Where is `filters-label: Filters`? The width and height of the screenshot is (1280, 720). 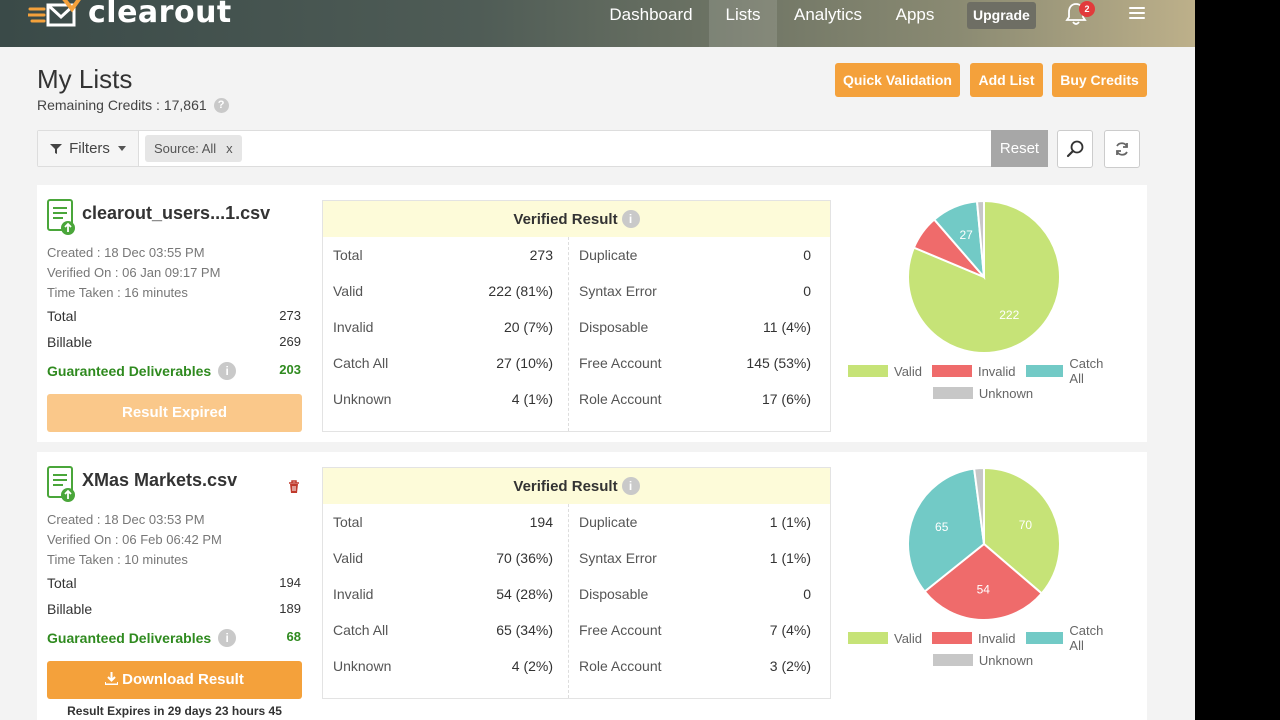 filters-label: Filters is located at coordinates (89, 148).